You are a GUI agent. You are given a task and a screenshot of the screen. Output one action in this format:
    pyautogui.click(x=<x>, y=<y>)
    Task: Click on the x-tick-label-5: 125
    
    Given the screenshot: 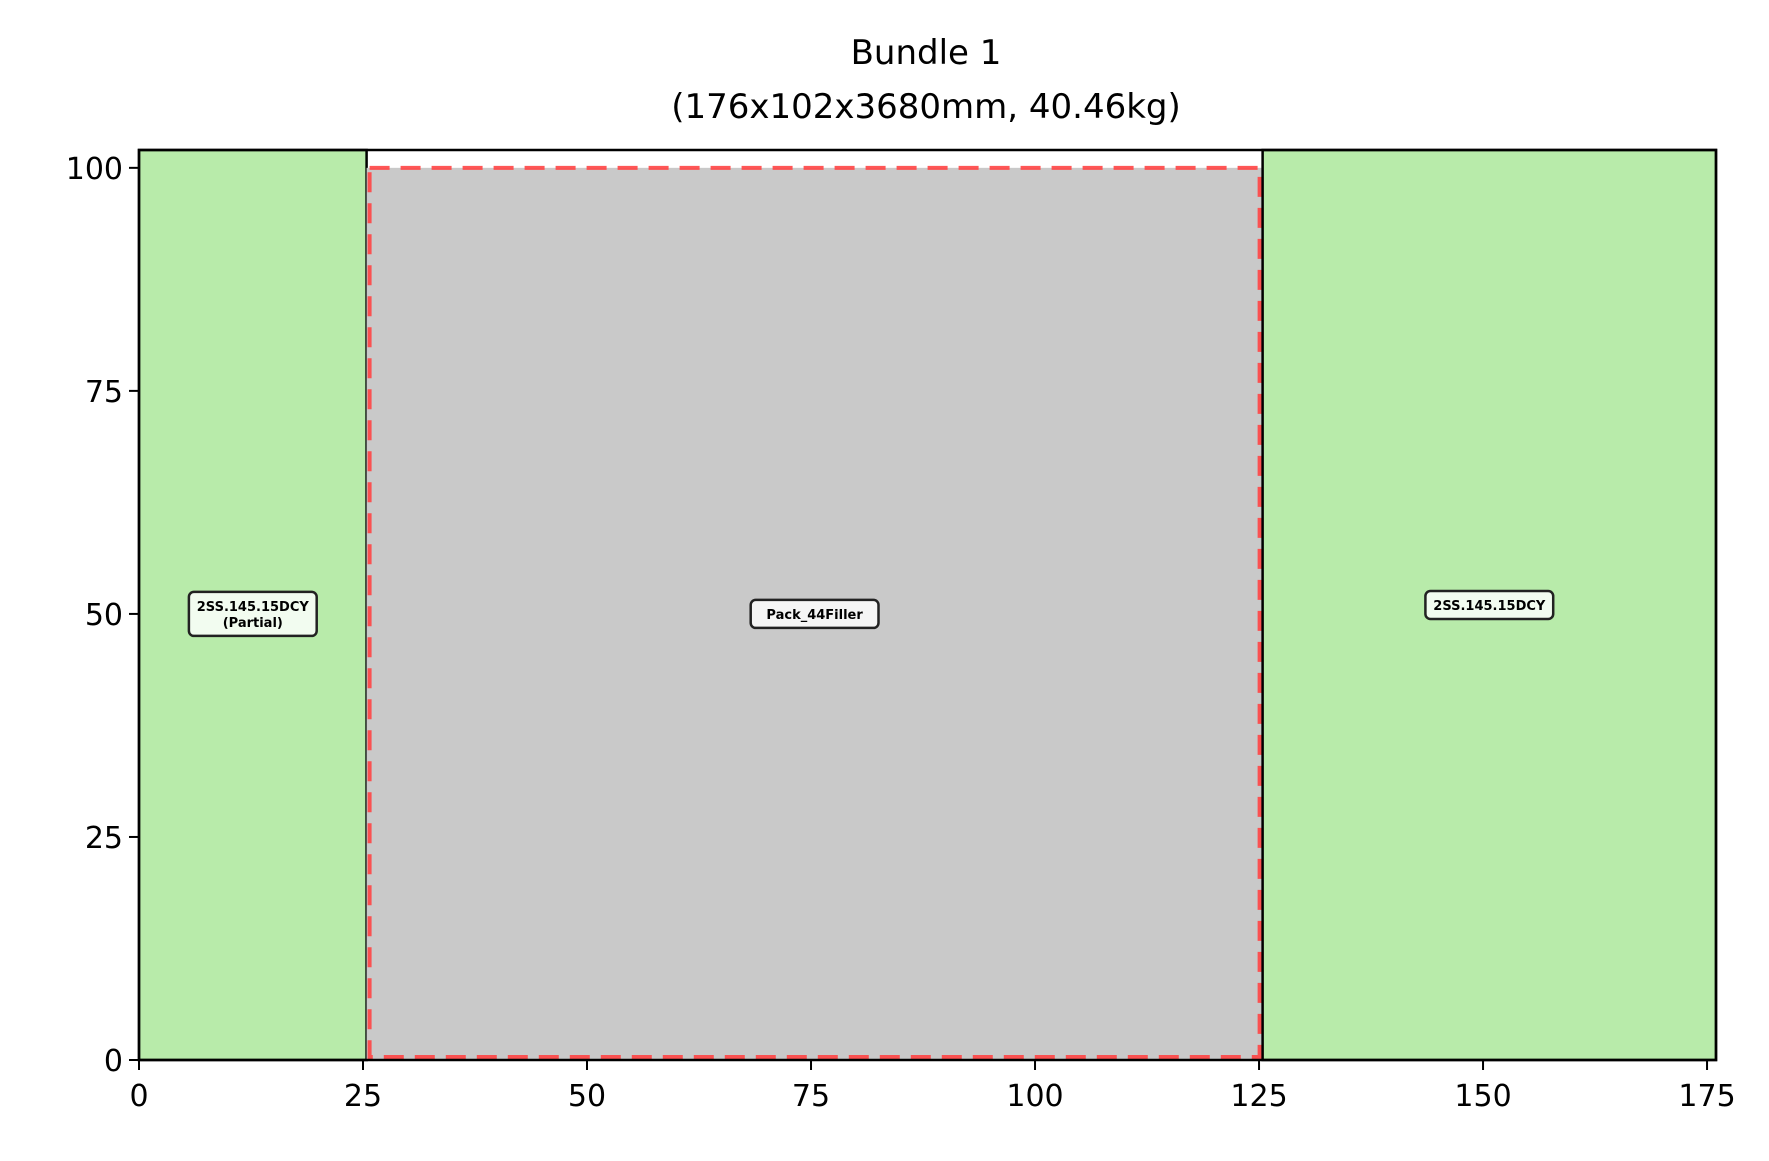 What is the action you would take?
    pyautogui.click(x=1258, y=1096)
    